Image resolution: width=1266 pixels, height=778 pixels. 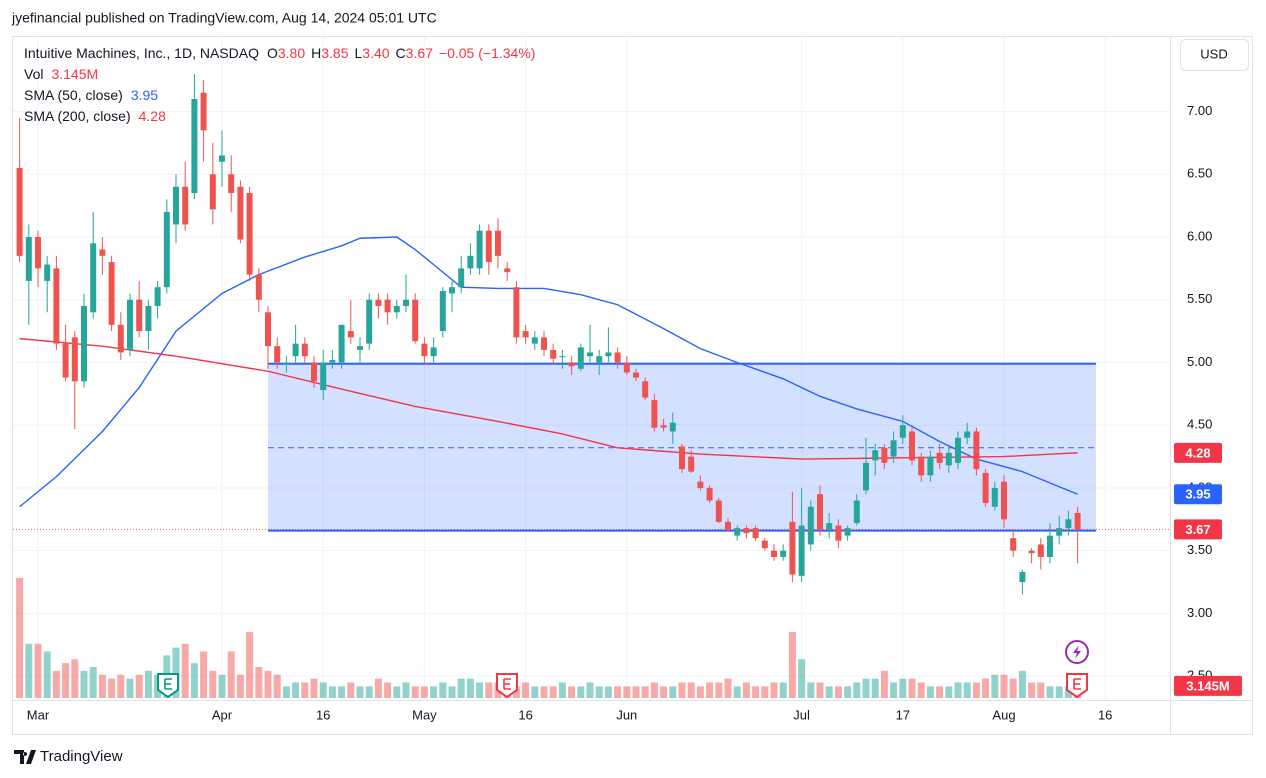 What do you see at coordinates (1199, 110) in the screenshot?
I see `y-tick-label: 7.00` at bounding box center [1199, 110].